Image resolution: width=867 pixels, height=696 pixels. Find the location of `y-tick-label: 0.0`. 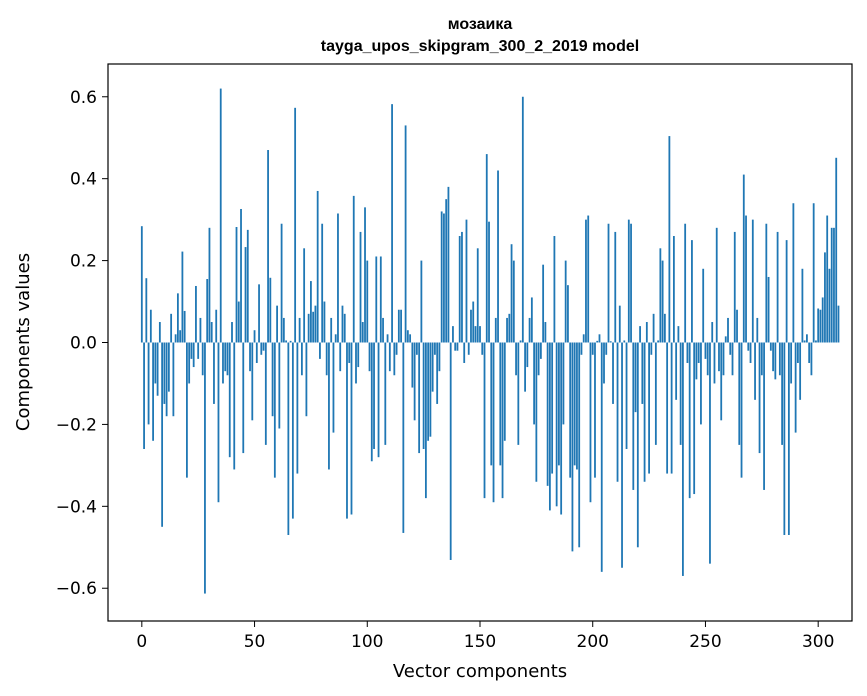

y-tick-label: 0.0 is located at coordinates (83, 344).